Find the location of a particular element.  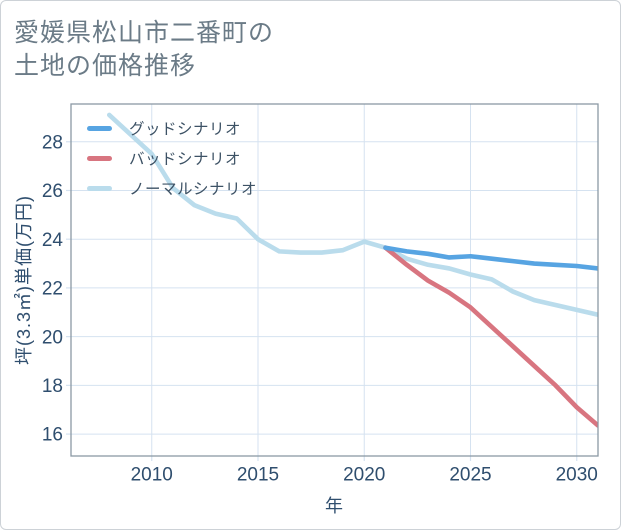

legend-swatch-bad is located at coordinates (99, 158).